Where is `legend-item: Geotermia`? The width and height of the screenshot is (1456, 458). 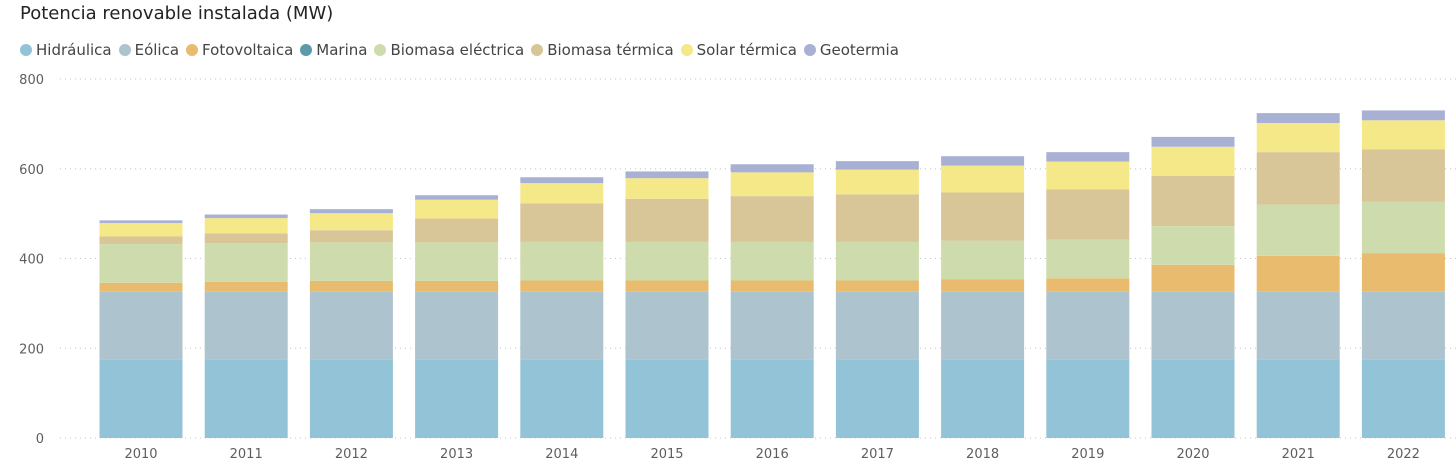 legend-item: Geotermia is located at coordinates (851, 50).